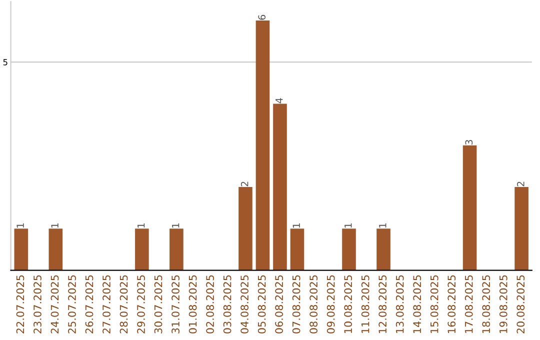  What do you see at coordinates (279, 101) in the screenshot?
I see `data-label: 4` at bounding box center [279, 101].